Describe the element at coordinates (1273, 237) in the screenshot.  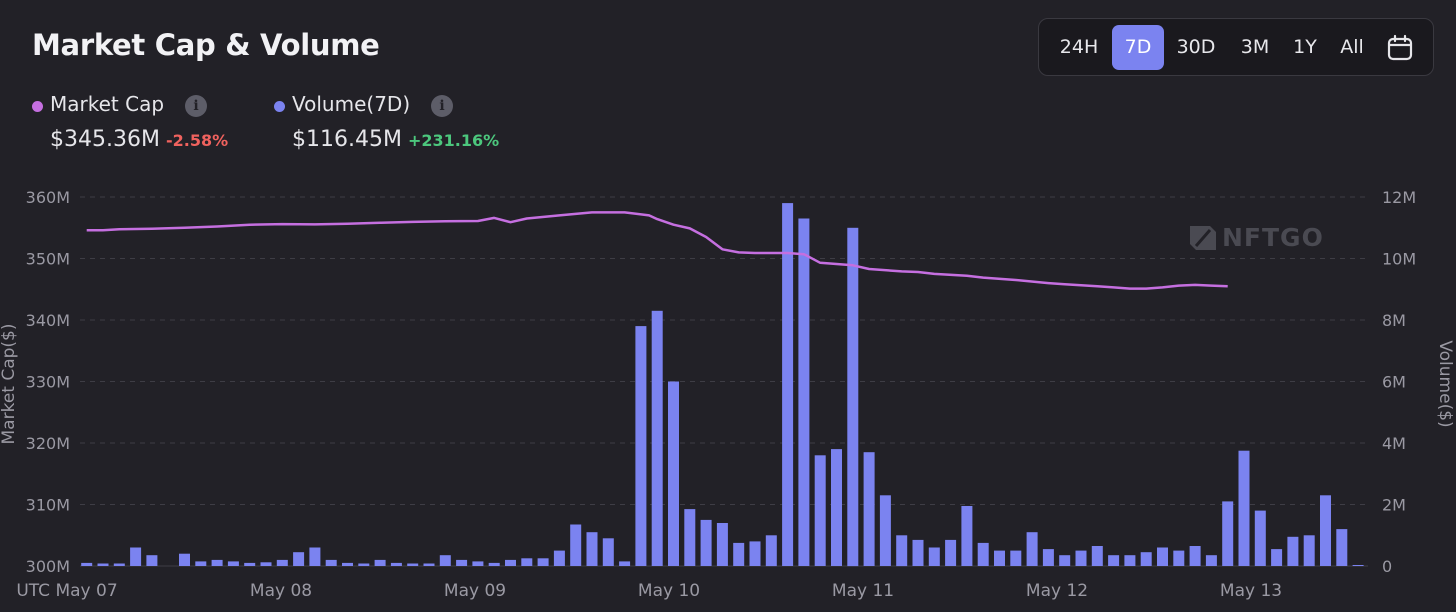
I see `watermark-text: NFTGO` at that location.